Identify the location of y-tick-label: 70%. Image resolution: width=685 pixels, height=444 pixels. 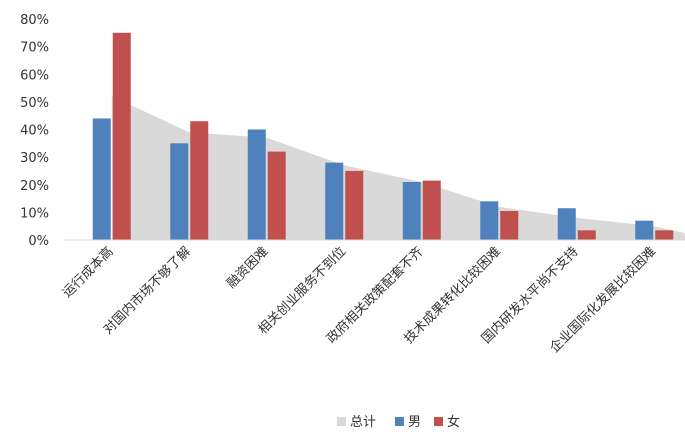
(34, 48).